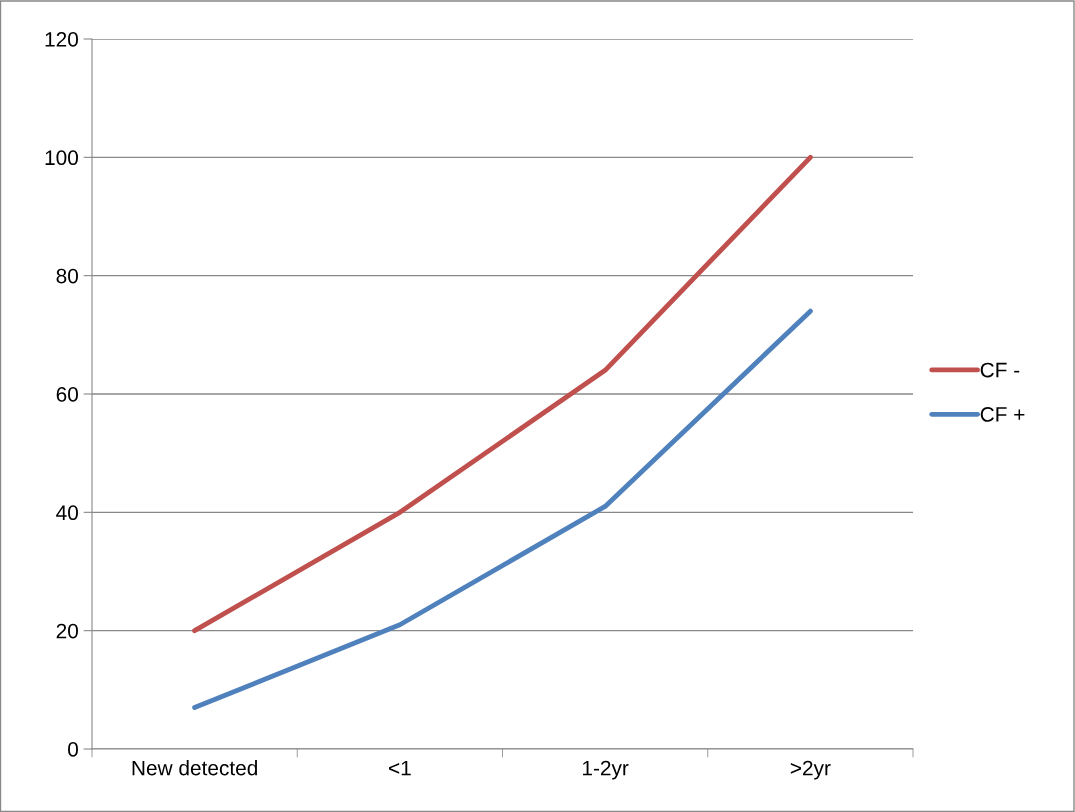 This screenshot has width=1075, height=812. Describe the element at coordinates (1002, 414) in the screenshot. I see `legend-label: CF +` at that location.